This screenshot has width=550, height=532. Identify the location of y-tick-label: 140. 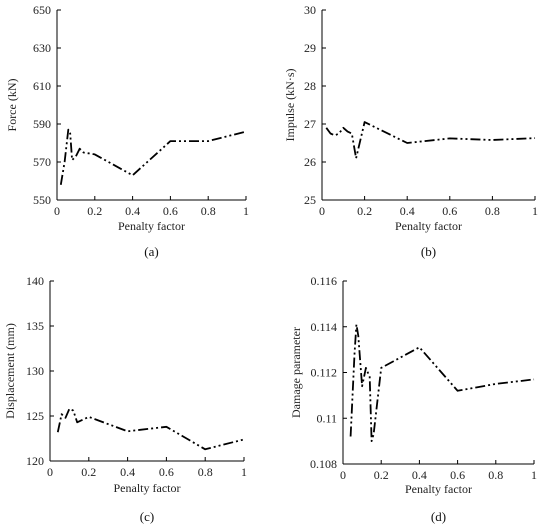
(35, 281).